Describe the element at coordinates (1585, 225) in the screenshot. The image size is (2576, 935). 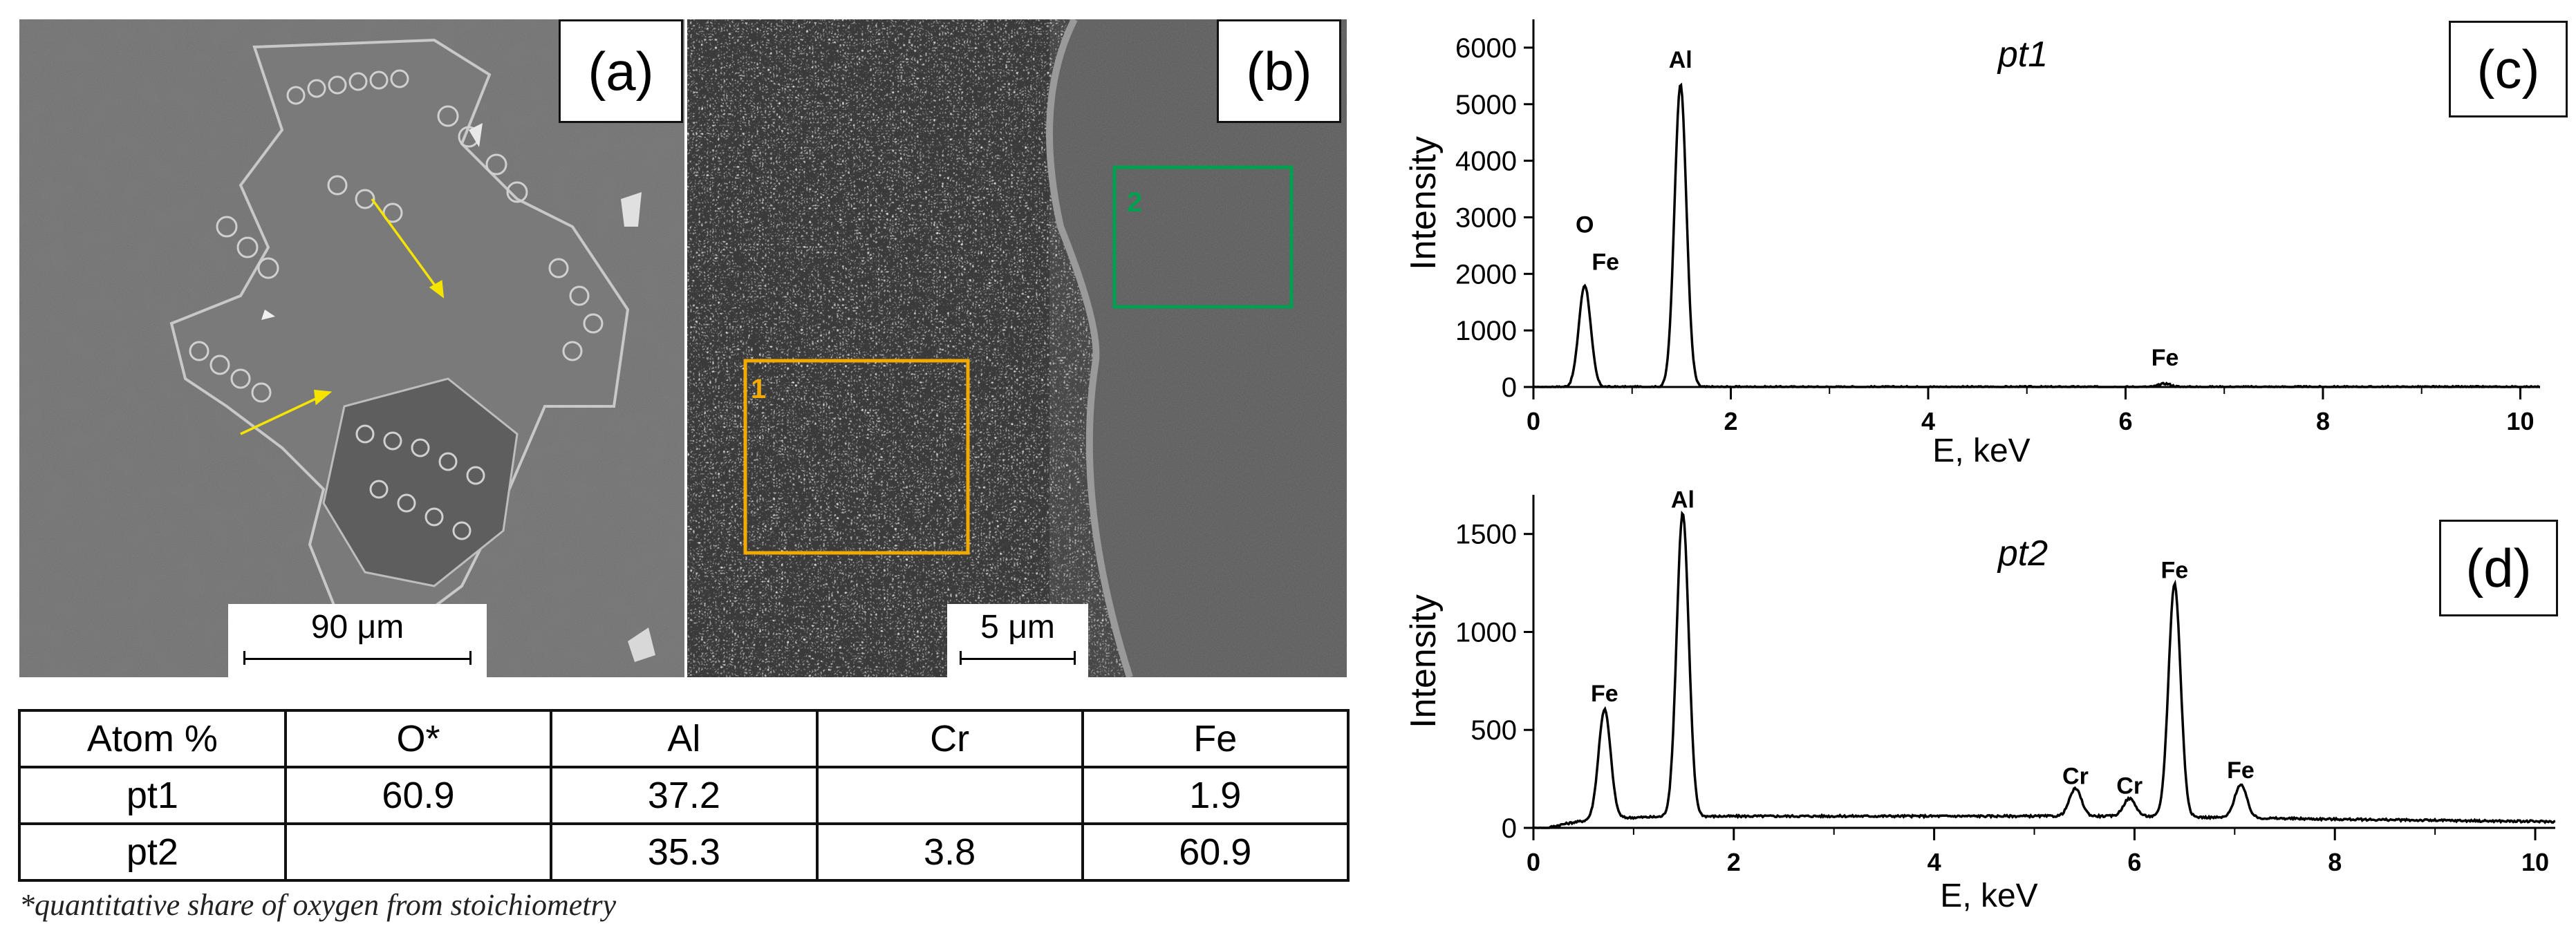
I see `peak-label: O` at that location.